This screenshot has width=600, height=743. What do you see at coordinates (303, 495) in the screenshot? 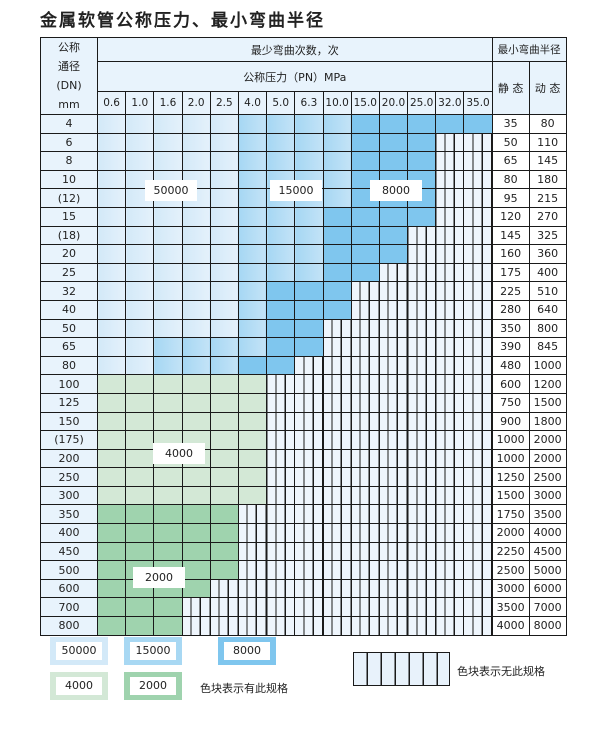
I see `table-row: 300 1500 3000` at bounding box center [303, 495].